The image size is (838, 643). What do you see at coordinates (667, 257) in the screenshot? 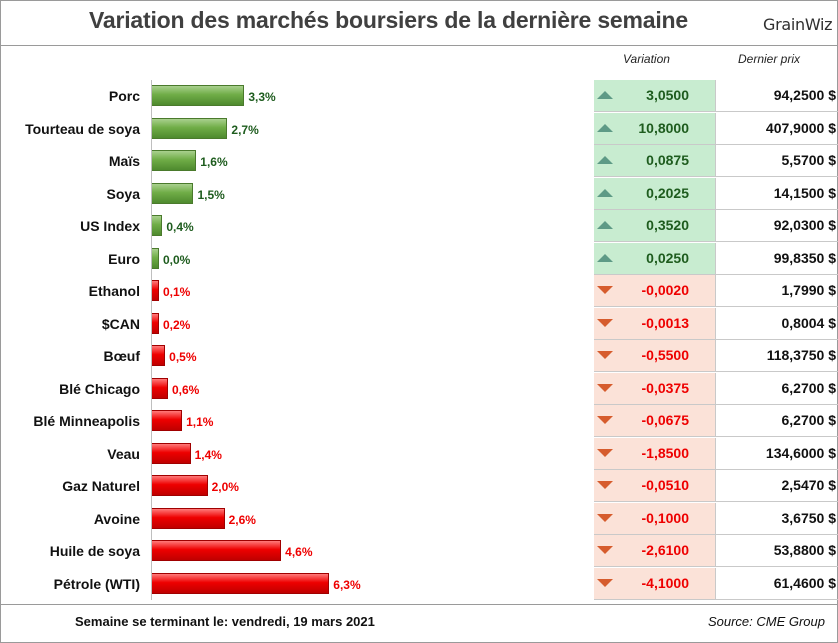
I see `variation-value: 0,0250` at bounding box center [667, 257].